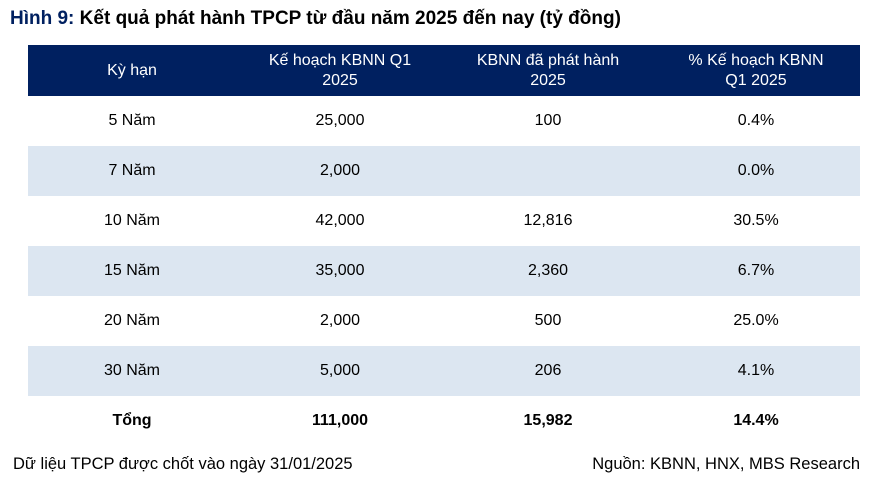 The height and width of the screenshot is (484, 875). I want to click on cell-term: 15 Năm, so click(132, 271).